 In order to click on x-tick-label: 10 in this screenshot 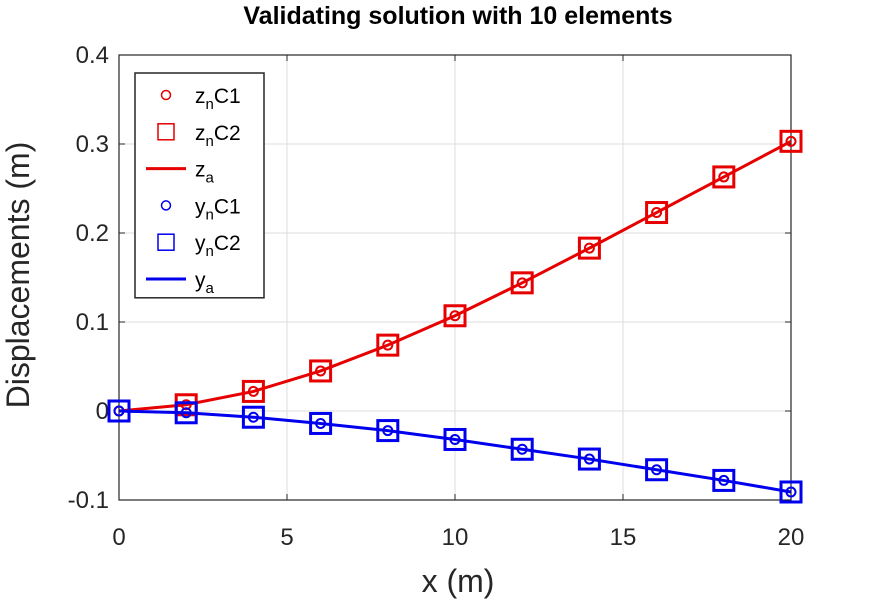, I will do `click(455, 537)`.